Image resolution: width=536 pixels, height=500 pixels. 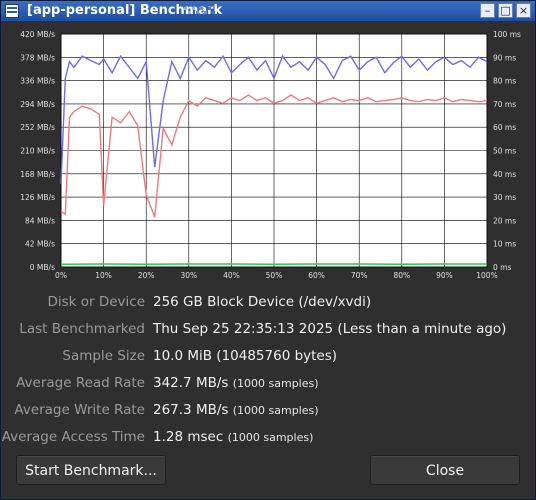 I want to click on minimize-icon: –, so click(x=487, y=10).